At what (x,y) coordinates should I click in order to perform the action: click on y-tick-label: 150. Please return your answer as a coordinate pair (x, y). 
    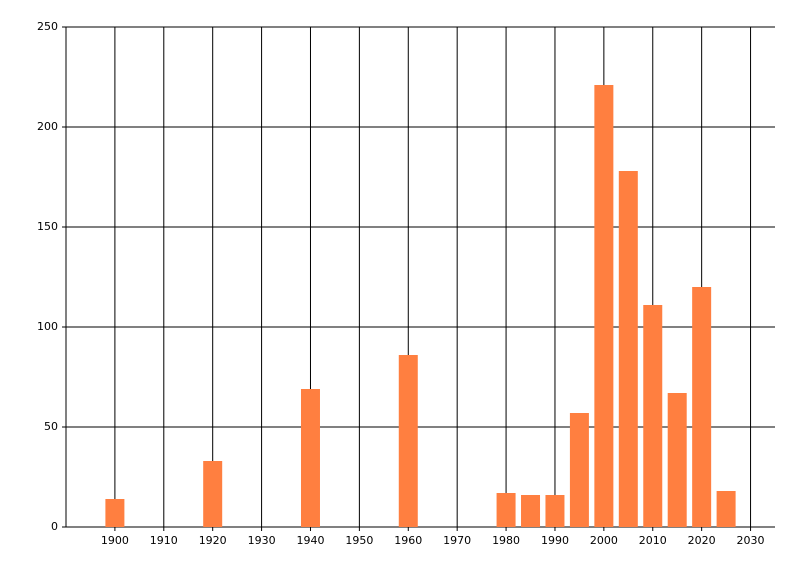
    Looking at the image, I should click on (47, 226).